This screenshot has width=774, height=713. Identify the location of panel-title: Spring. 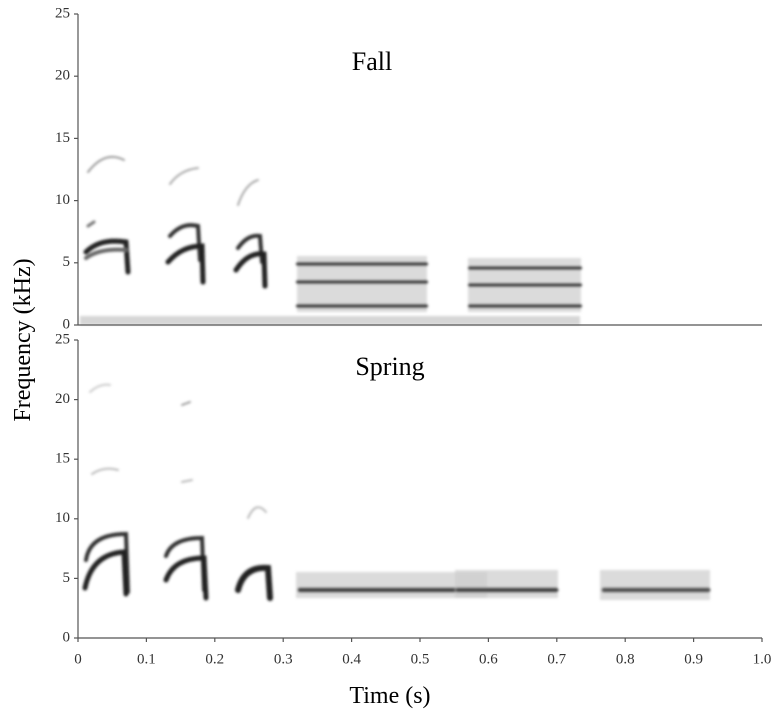
(389, 366).